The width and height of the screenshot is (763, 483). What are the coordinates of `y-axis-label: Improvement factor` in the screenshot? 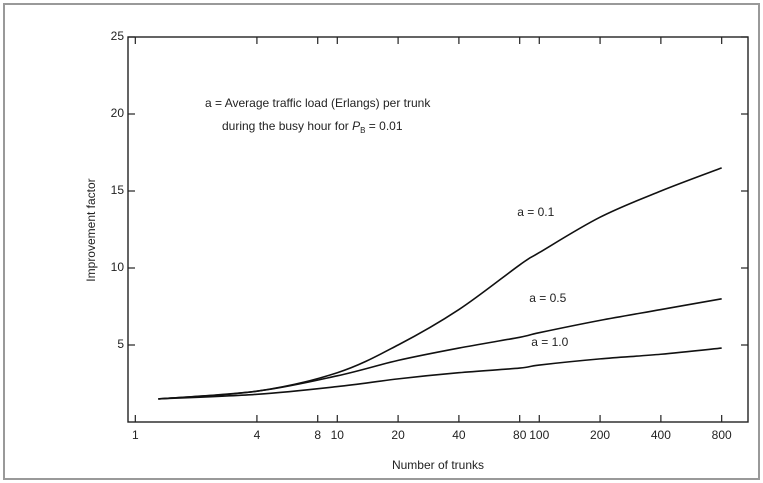 It's located at (91, 229).